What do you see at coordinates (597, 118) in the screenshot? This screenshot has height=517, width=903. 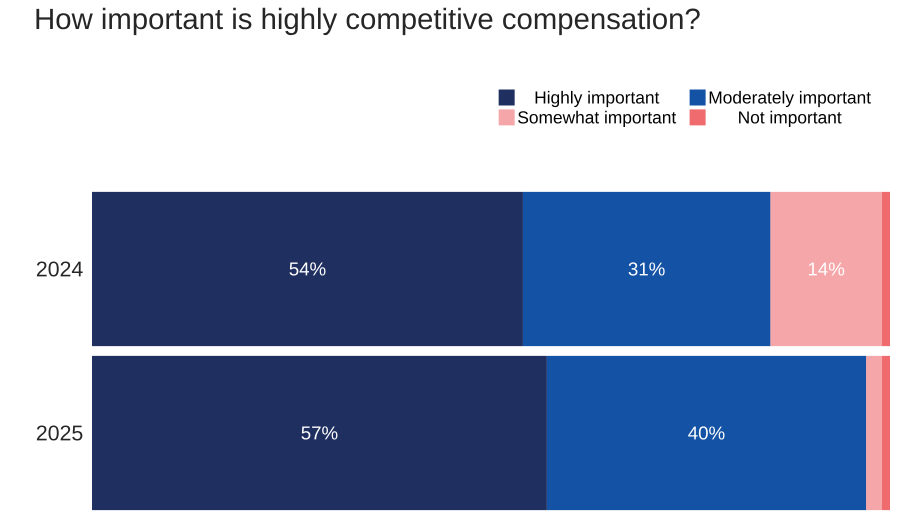 I see `legend-label: Somewhat important` at bounding box center [597, 118].